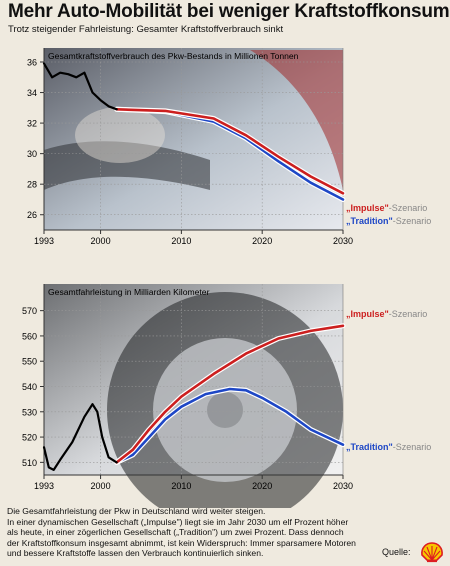 This screenshot has height=566, width=450. What do you see at coordinates (29, 311) in the screenshot?
I see `y-tick-label: 570` at bounding box center [29, 311].